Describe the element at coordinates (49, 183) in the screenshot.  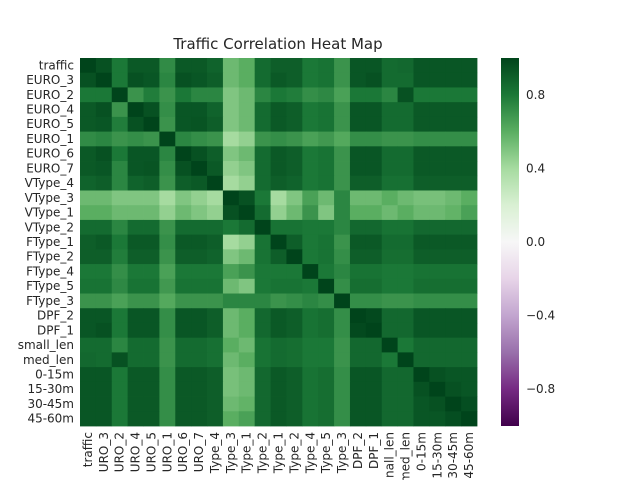
I see `row-label: VType_4` at that location.